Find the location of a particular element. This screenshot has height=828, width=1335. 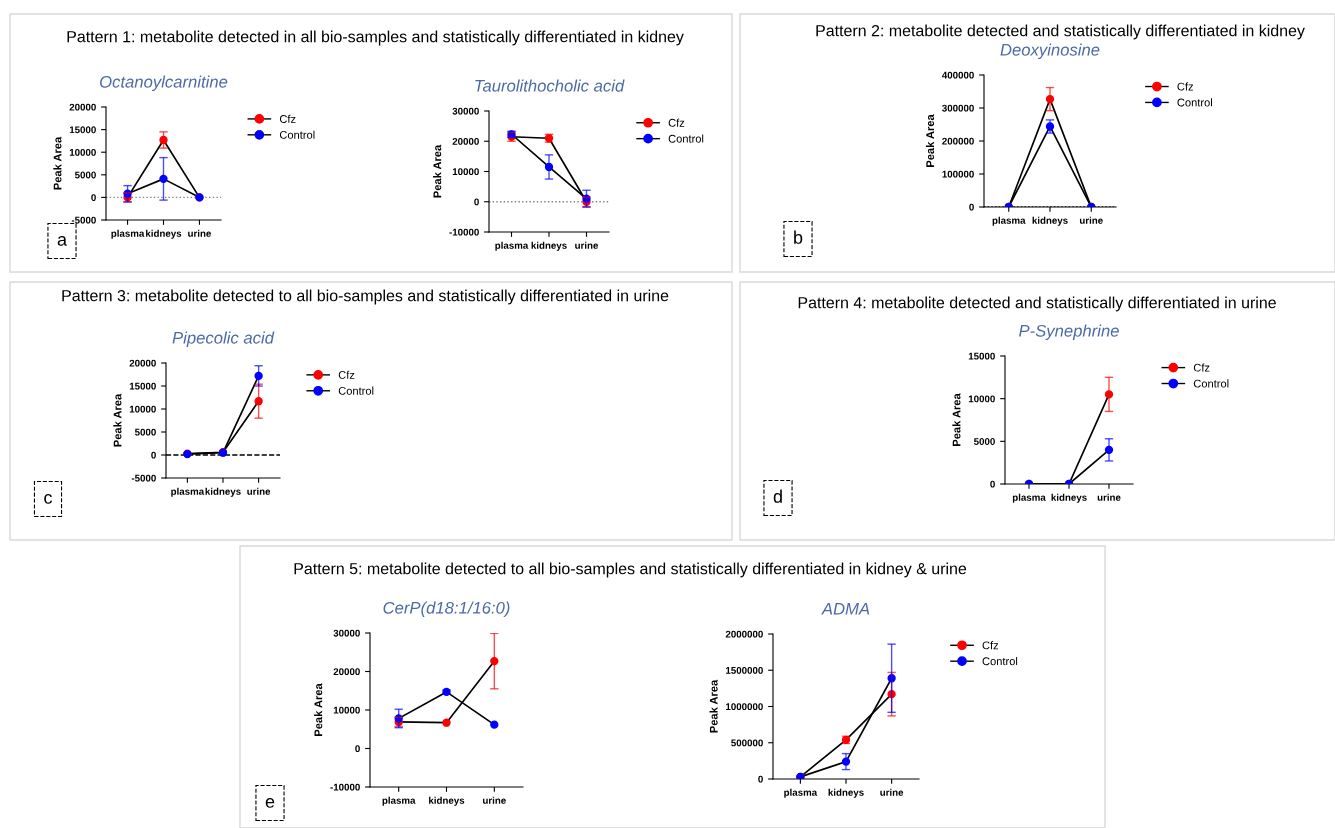

y-tick-label: 300000 is located at coordinates (958, 108).